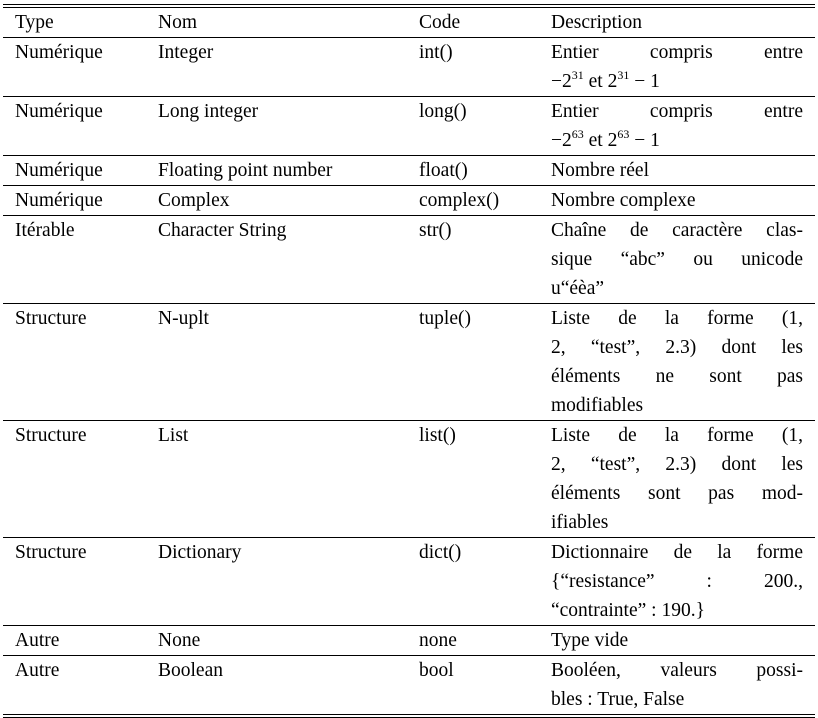 The height and width of the screenshot is (718, 818). Describe the element at coordinates (597, 405) in the screenshot. I see `description-line: modifiables` at that location.